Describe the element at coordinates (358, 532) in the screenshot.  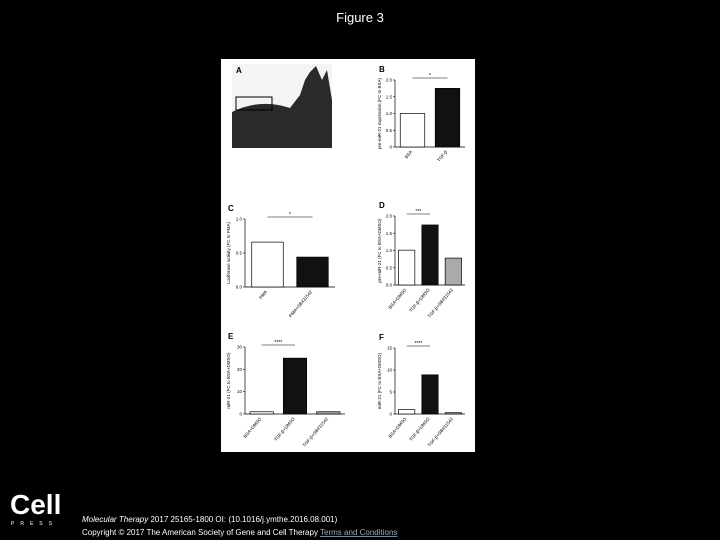
I see `terms-link: Terms and Conditions` at that location.